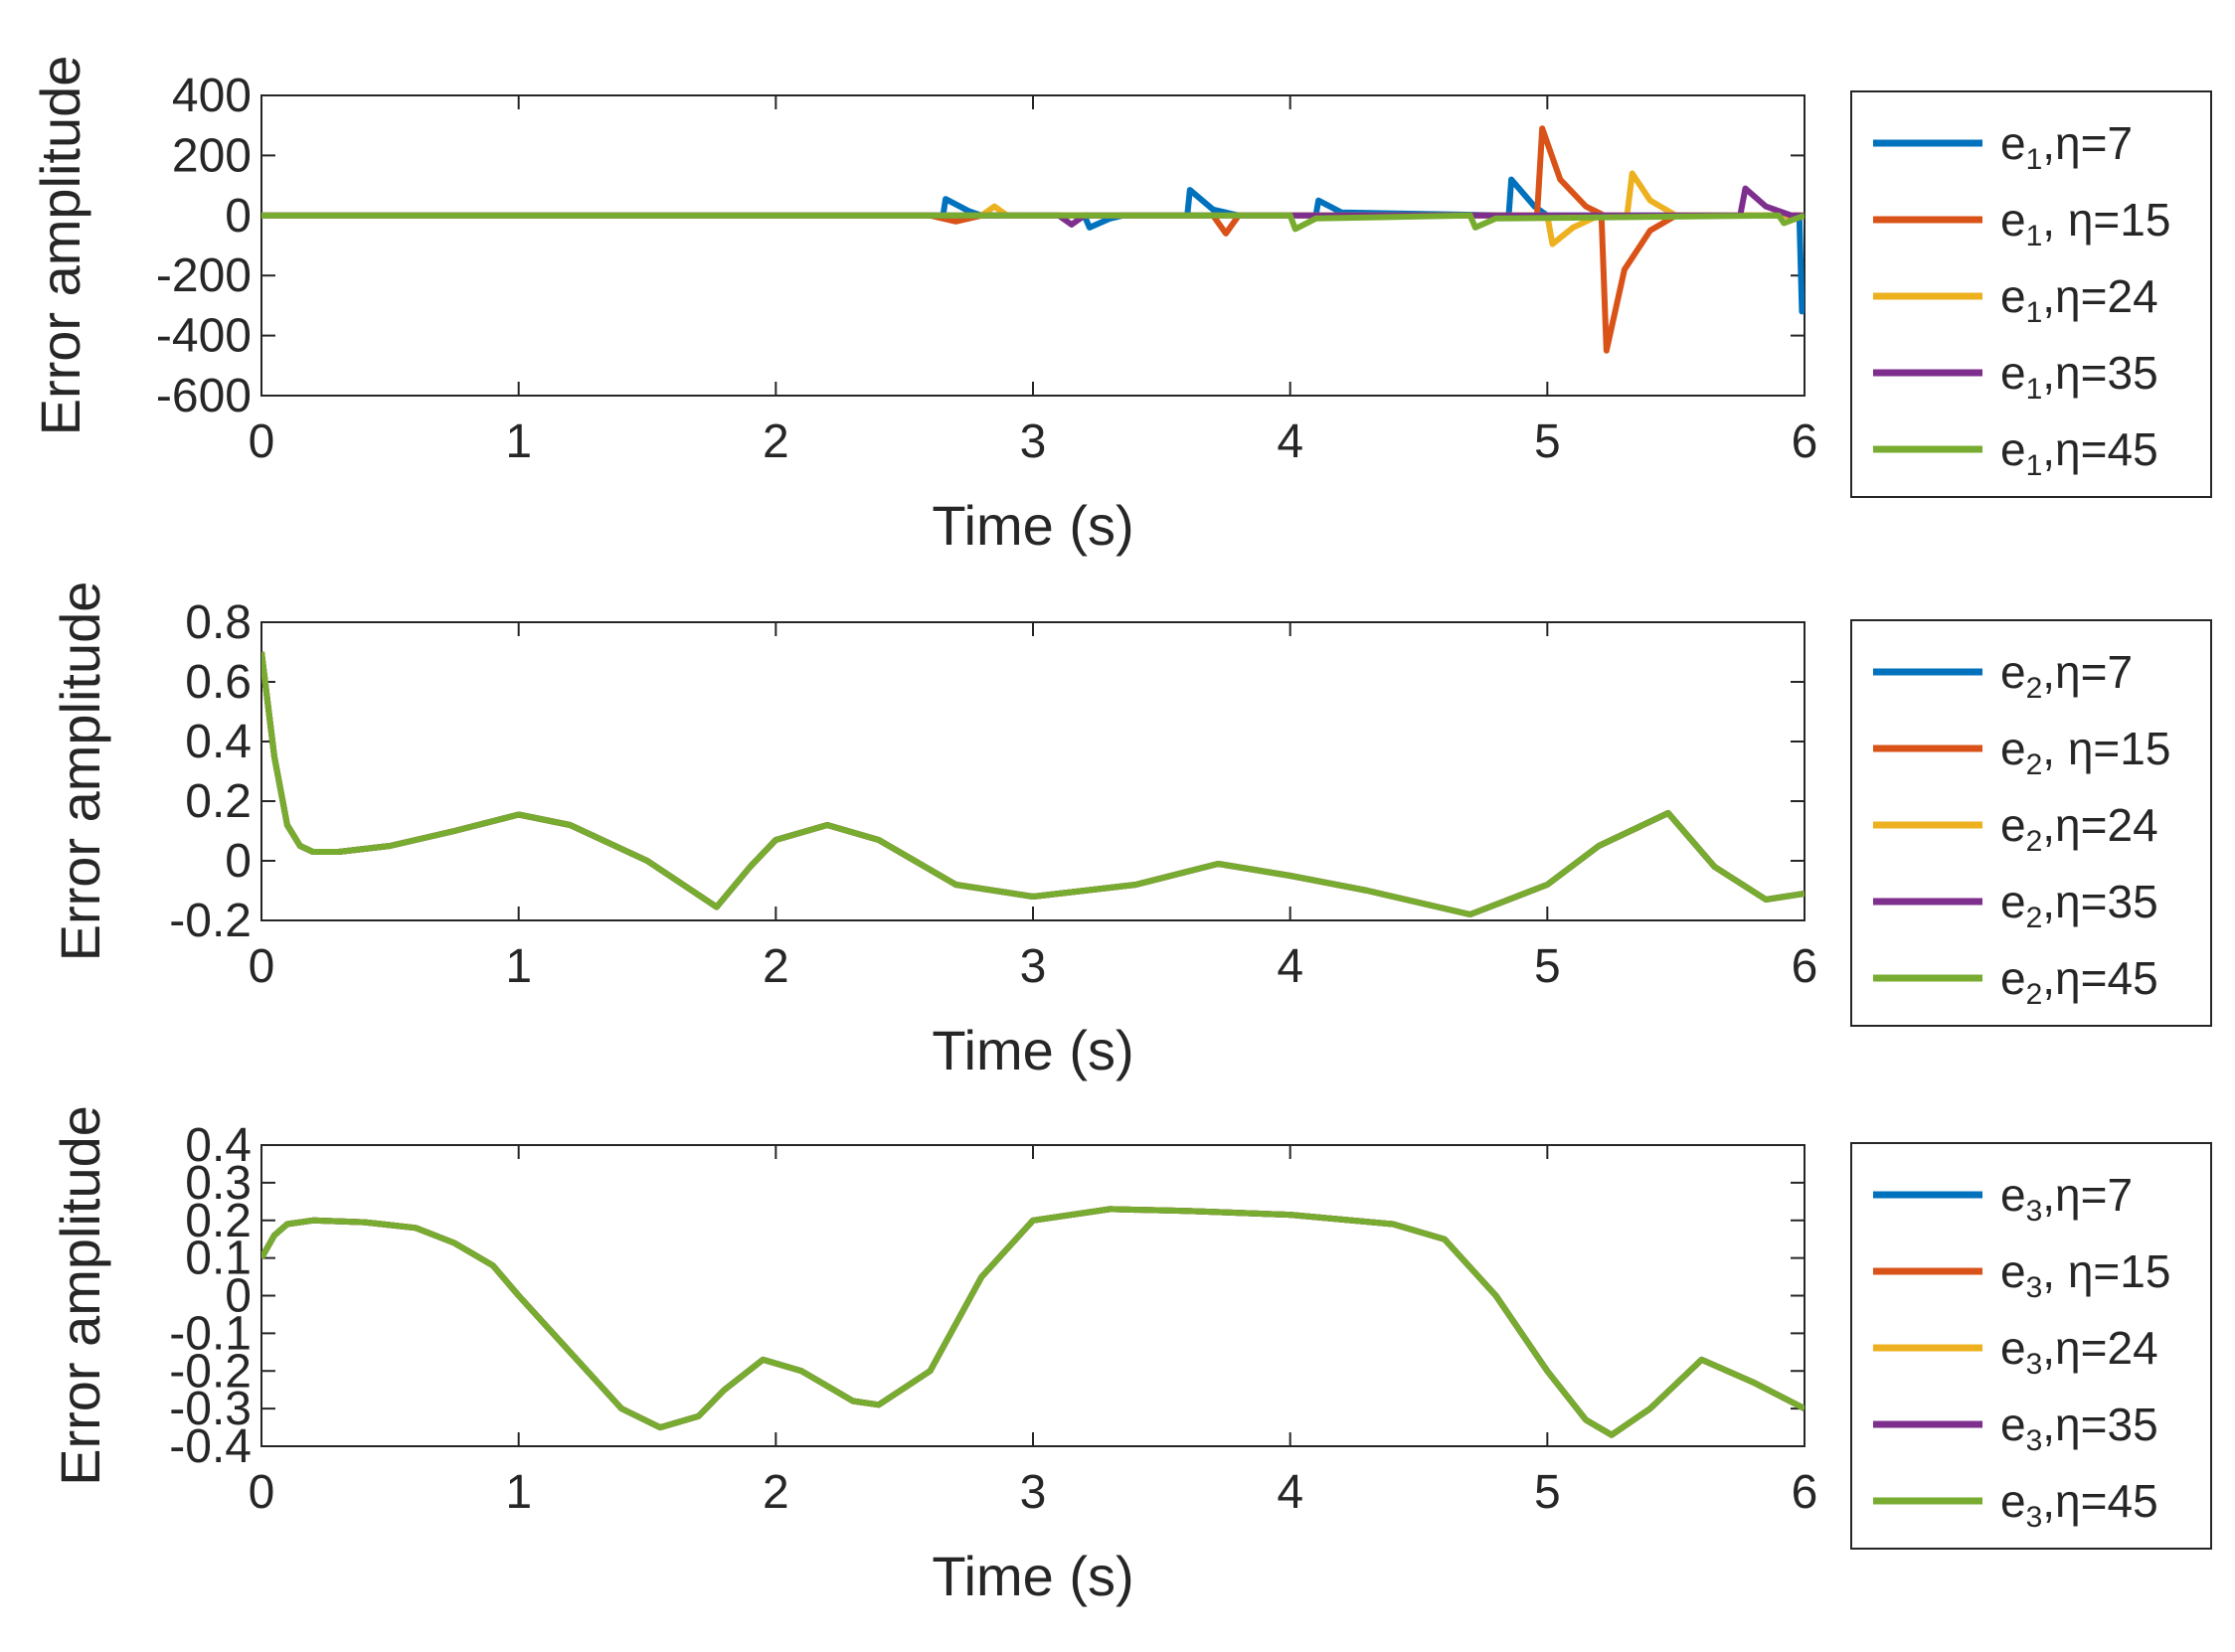 The image size is (2235, 1652). Describe the element at coordinates (204, 275) in the screenshot. I see `y-tick-label: -200` at that location.